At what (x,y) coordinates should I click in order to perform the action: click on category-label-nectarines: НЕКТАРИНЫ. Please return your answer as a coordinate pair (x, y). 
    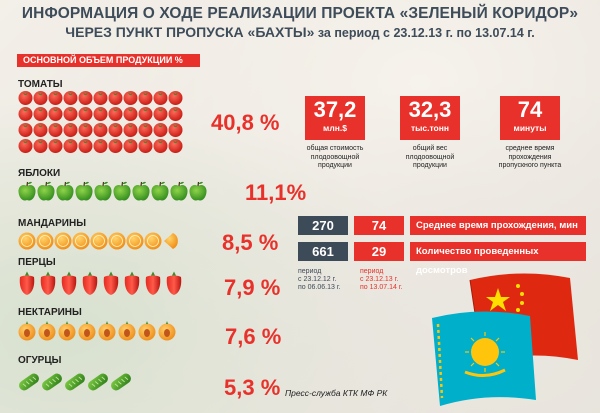
    Looking at the image, I should click on (50, 312).